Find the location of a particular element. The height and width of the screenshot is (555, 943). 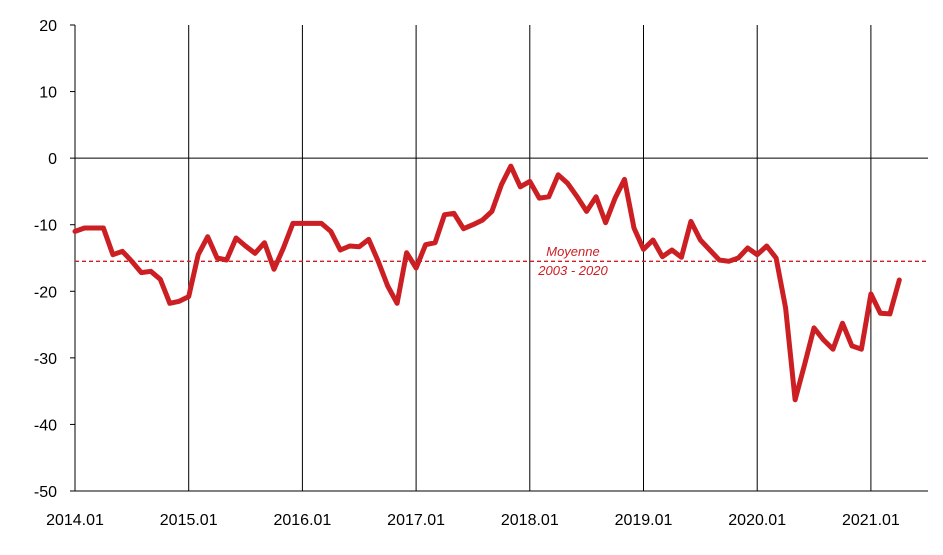

x-tick-label: 2015.01 is located at coordinates (189, 520).